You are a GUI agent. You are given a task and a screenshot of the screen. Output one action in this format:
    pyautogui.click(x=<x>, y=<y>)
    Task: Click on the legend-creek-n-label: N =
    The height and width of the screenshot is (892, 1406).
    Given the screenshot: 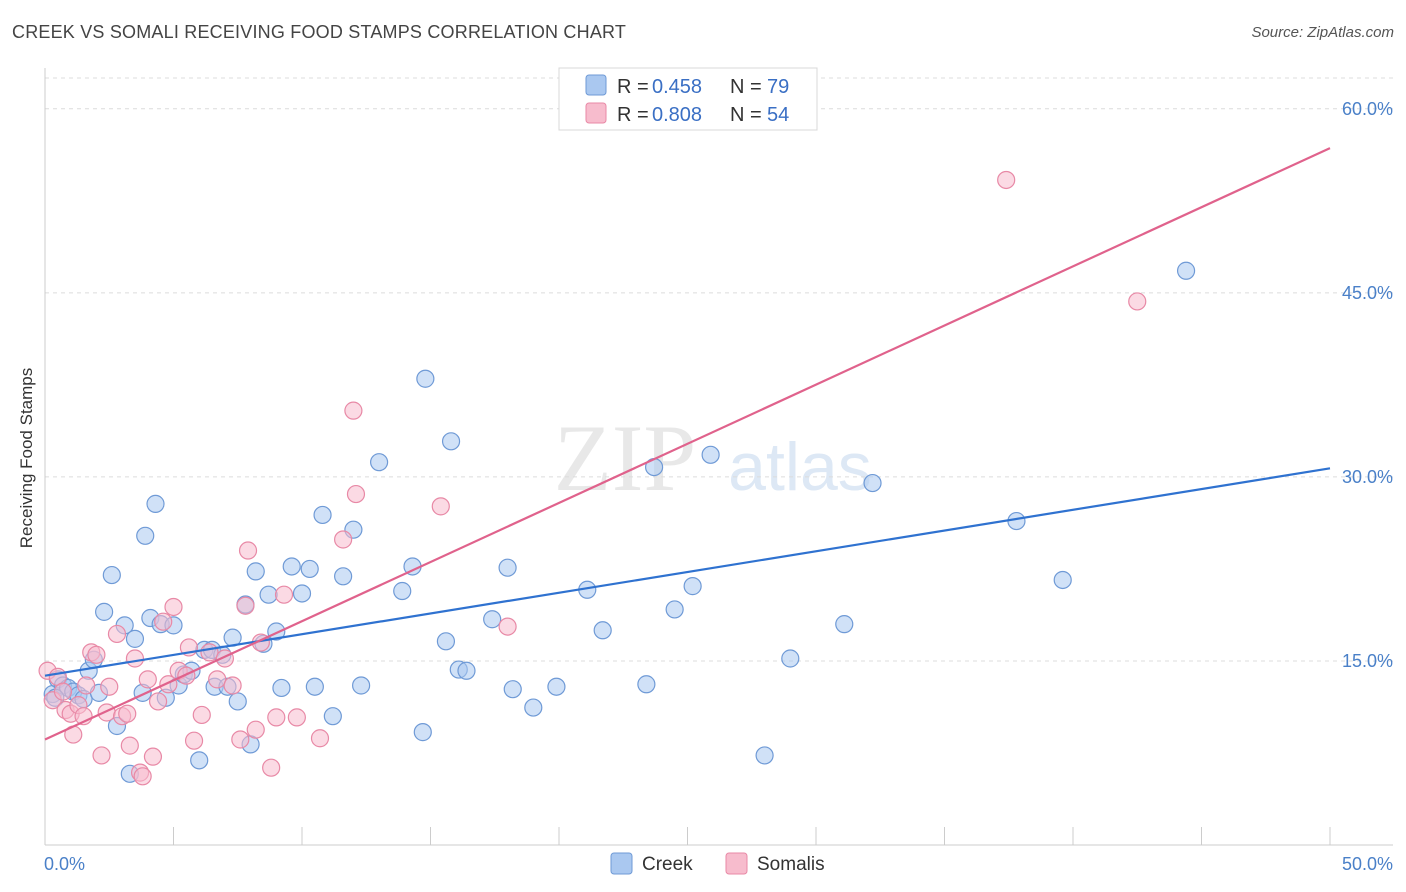 What is the action you would take?
    pyautogui.click(x=746, y=87)
    